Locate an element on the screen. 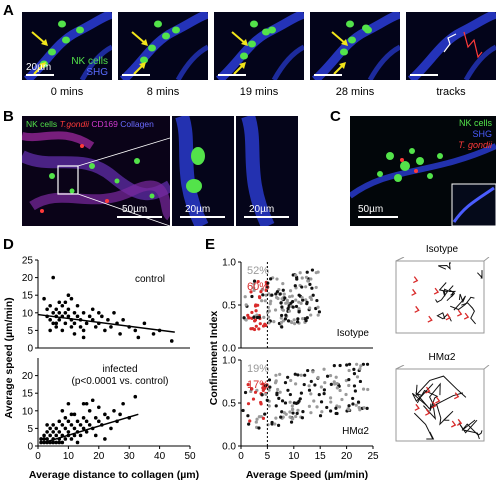  track-box-frame is located at coordinates (440, 405).